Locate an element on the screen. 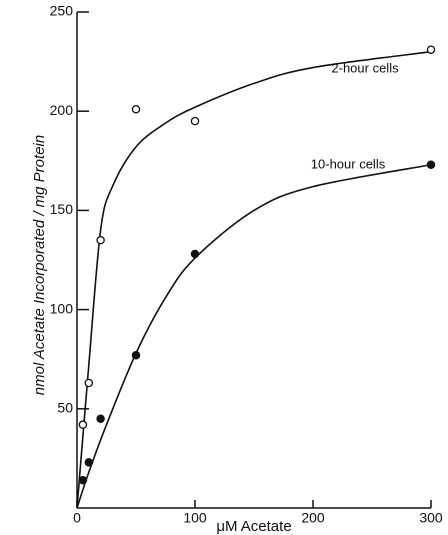 Image resolution: width=448 pixels, height=535 pixels. x-tick-label: 100 is located at coordinates (195, 518).